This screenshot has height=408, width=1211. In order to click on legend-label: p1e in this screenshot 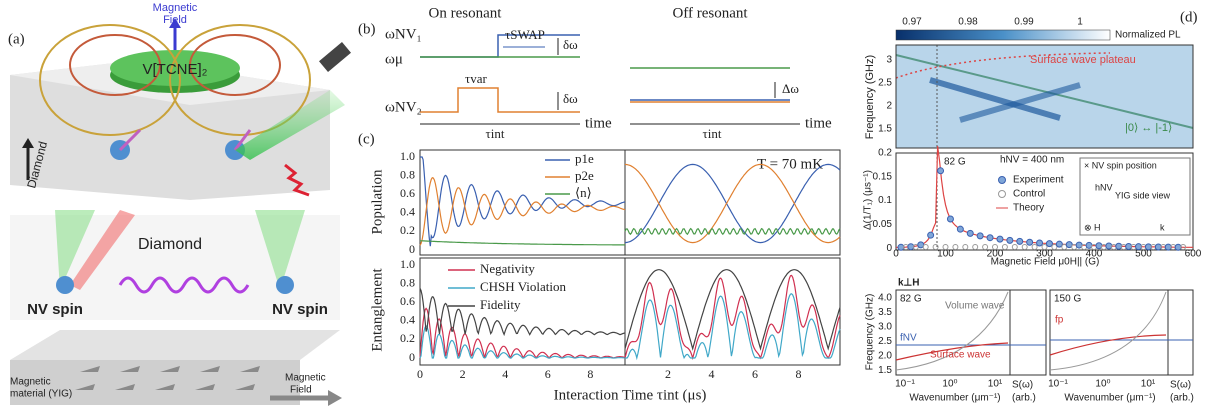, I will do `click(584, 158)`.